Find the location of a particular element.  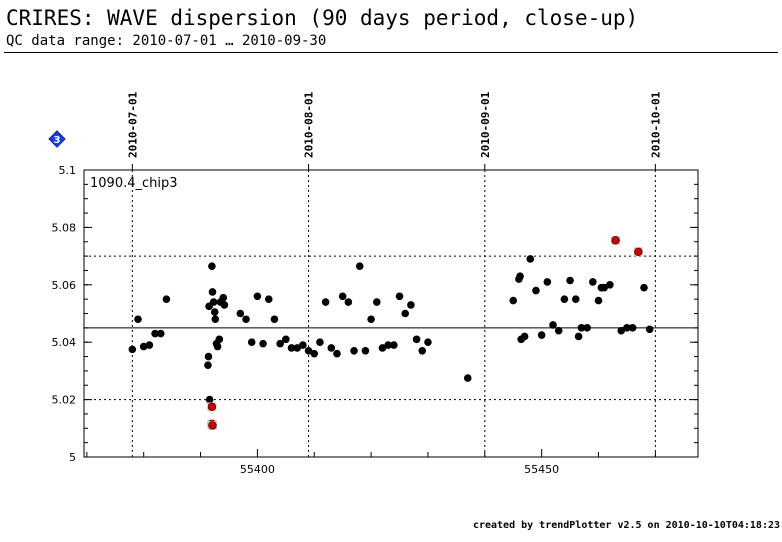

y-tick-label: 5.02 is located at coordinates (64, 400).